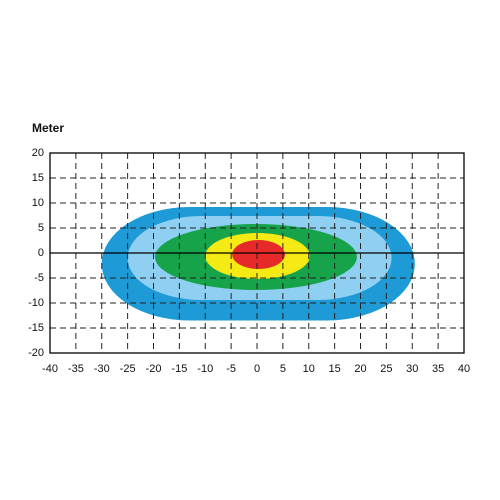 The image size is (500, 500). What do you see at coordinates (39, 278) in the screenshot?
I see `y-tick-label: -5` at bounding box center [39, 278].